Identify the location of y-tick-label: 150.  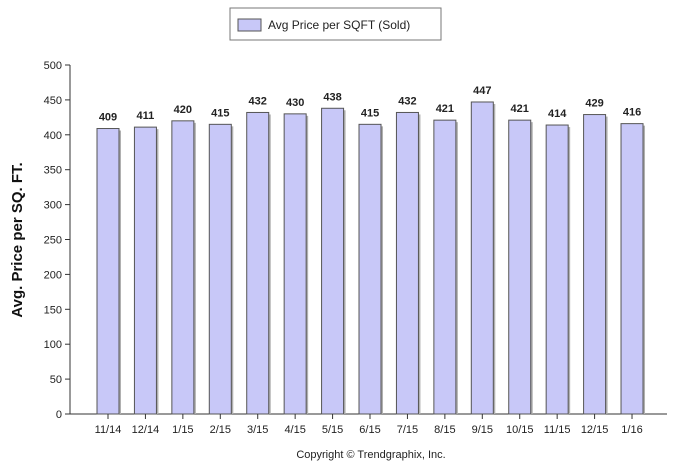
(53, 310).